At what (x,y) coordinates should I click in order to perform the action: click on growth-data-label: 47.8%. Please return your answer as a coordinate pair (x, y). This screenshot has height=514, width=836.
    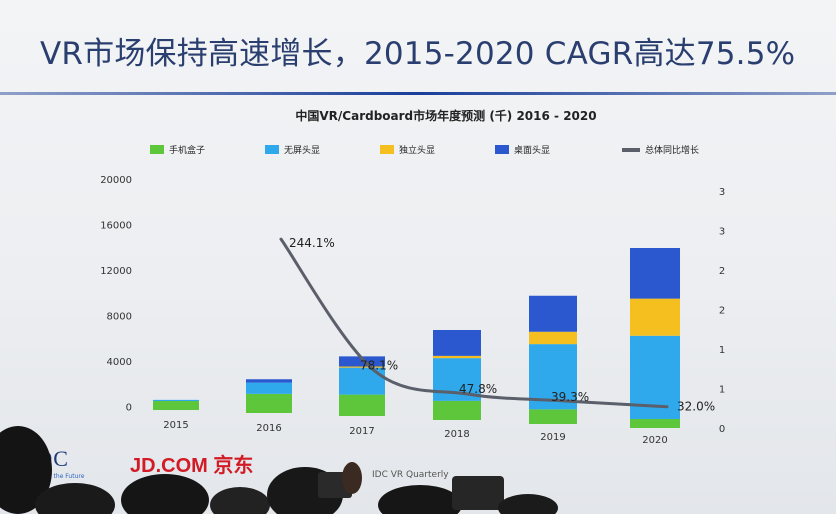
    Looking at the image, I should click on (478, 389).